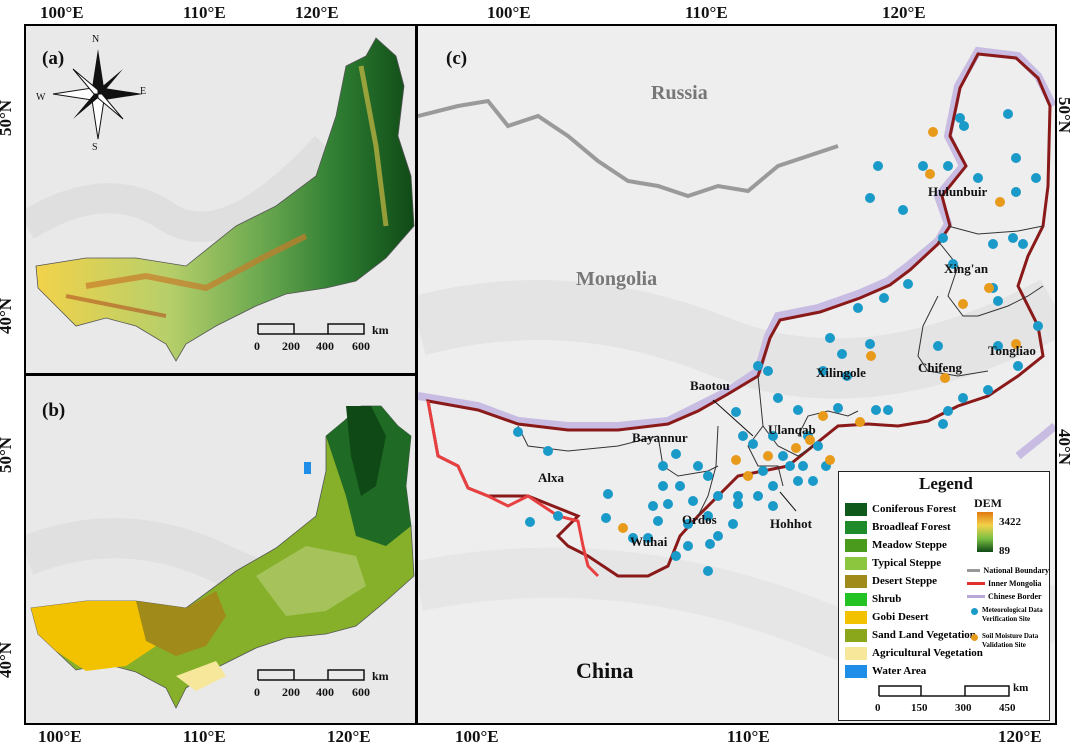 This screenshot has width=1080, height=749. I want to click on legend-class-label: Typical Steppe, so click(907, 563).